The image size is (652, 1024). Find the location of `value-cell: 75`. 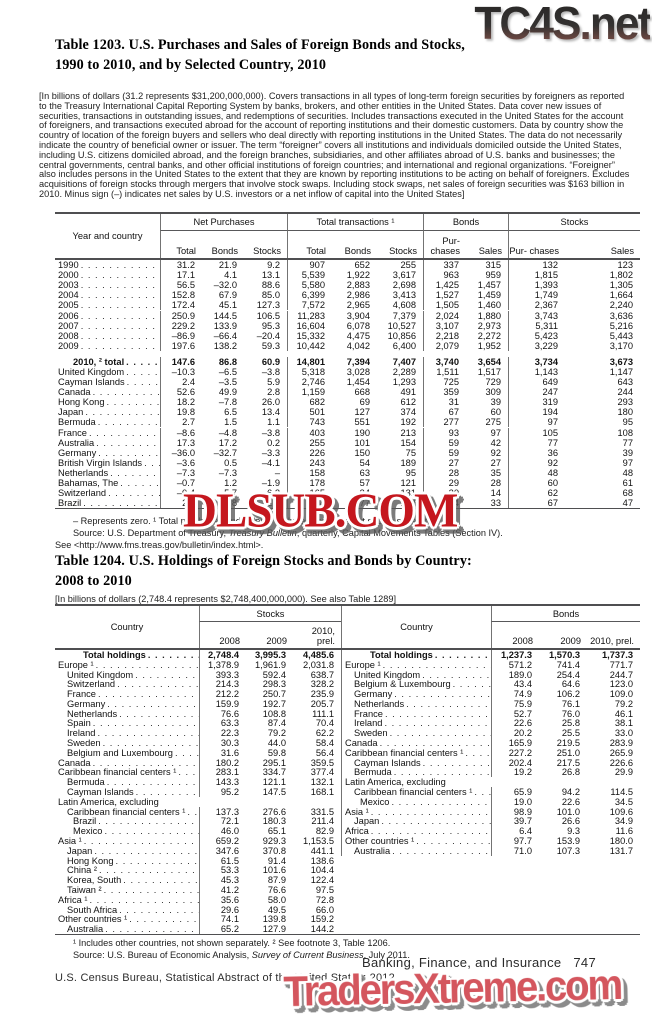

value-cell: 75 is located at coordinates (410, 452).